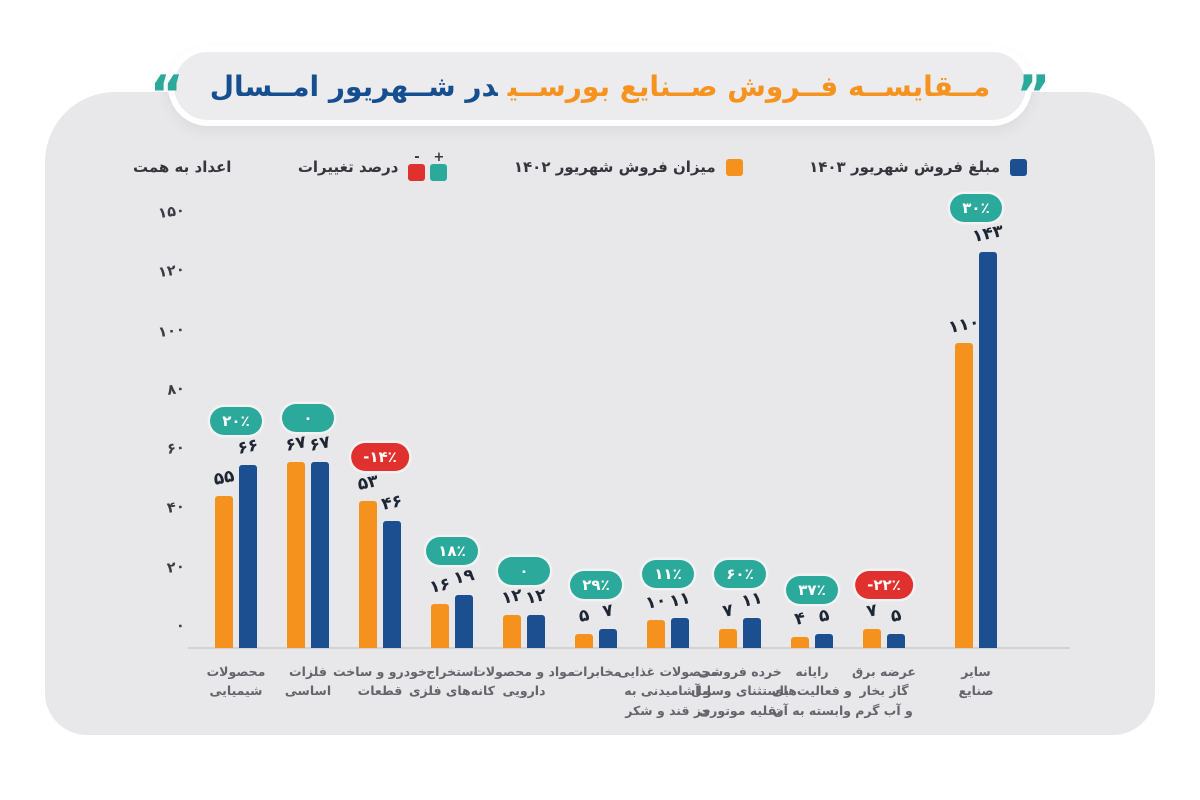  I want to click on title-part-month: در شــهریور امــسال, so click(353, 86).